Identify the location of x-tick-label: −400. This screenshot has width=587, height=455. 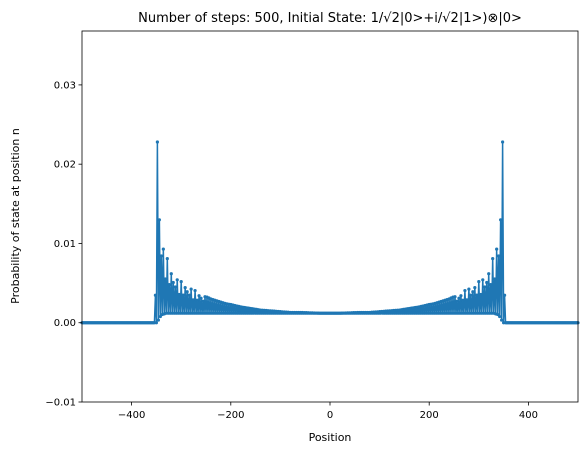
(131, 415).